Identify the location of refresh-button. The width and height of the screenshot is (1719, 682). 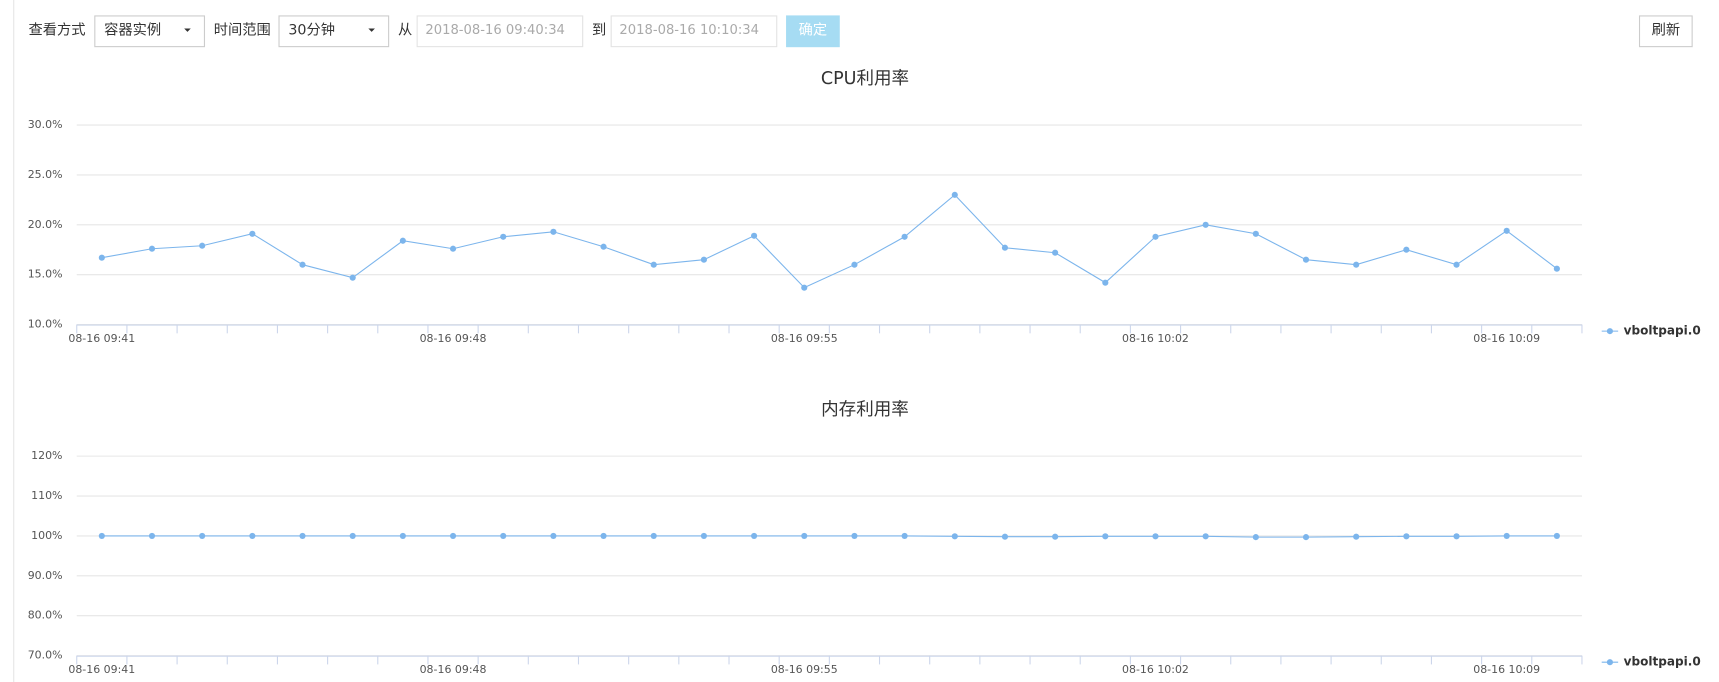
(1665, 31).